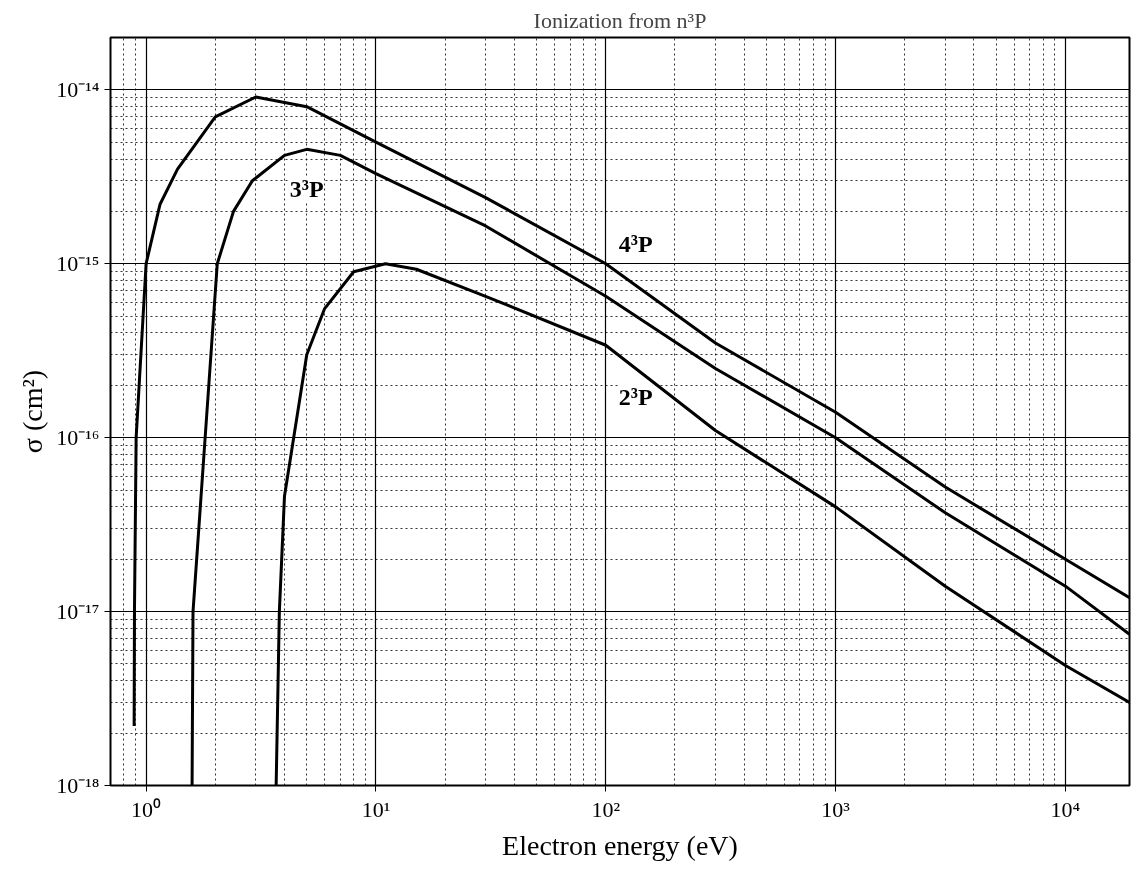 The width and height of the screenshot is (1133, 875). I want to click on x-tick-label: 10⁴, so click(1065, 809).